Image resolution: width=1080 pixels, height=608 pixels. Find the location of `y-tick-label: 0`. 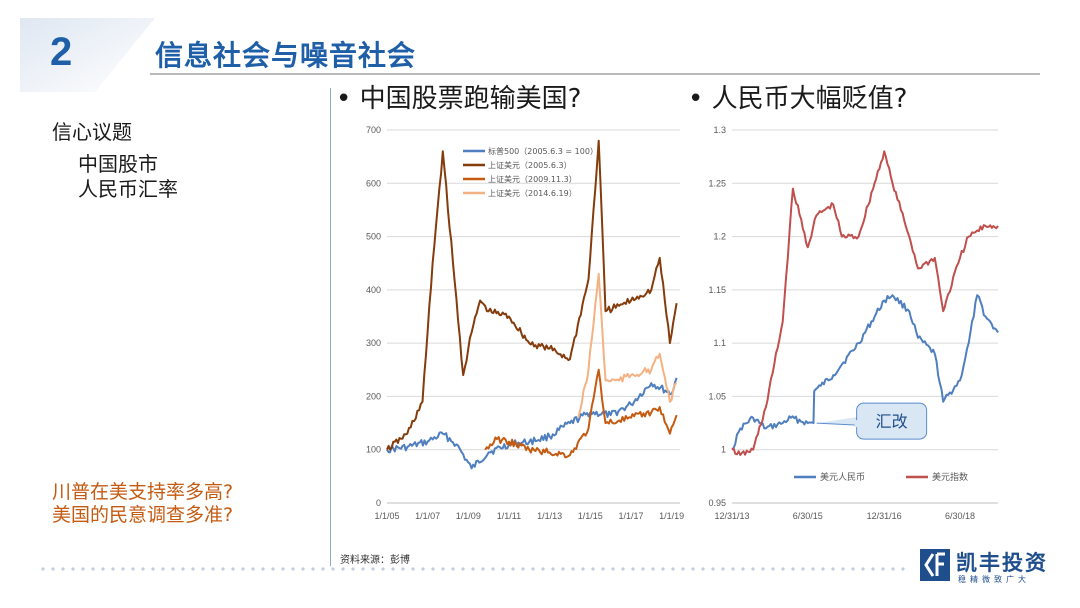

y-tick-label: 0 is located at coordinates (378, 503).